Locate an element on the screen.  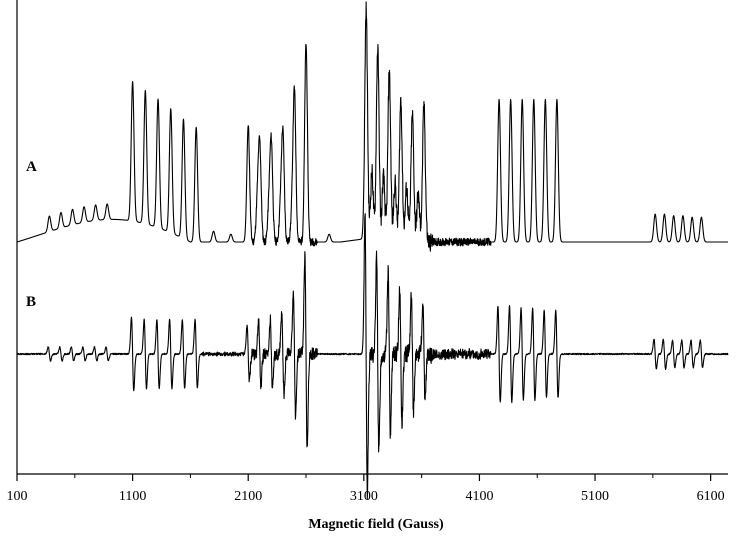
trace-labels: A B is located at coordinates (31, 234).